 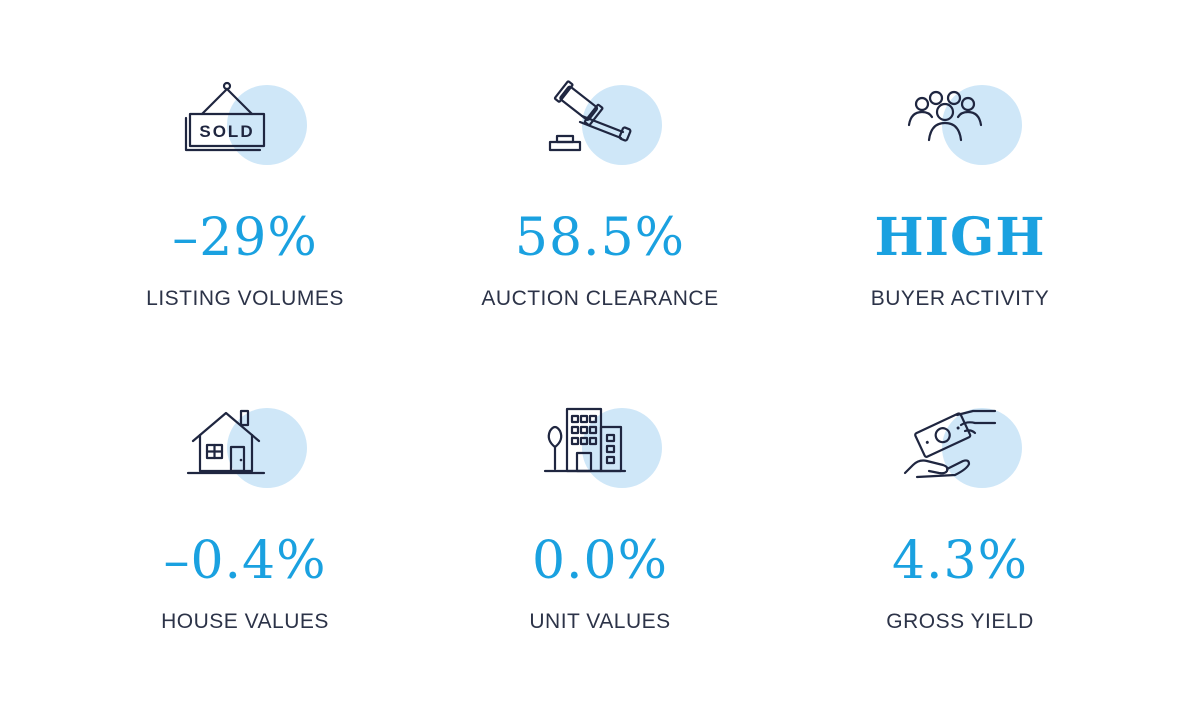 What do you see at coordinates (600, 298) in the screenshot?
I see `stat-label: AUCTION CLEARANCE` at bounding box center [600, 298].